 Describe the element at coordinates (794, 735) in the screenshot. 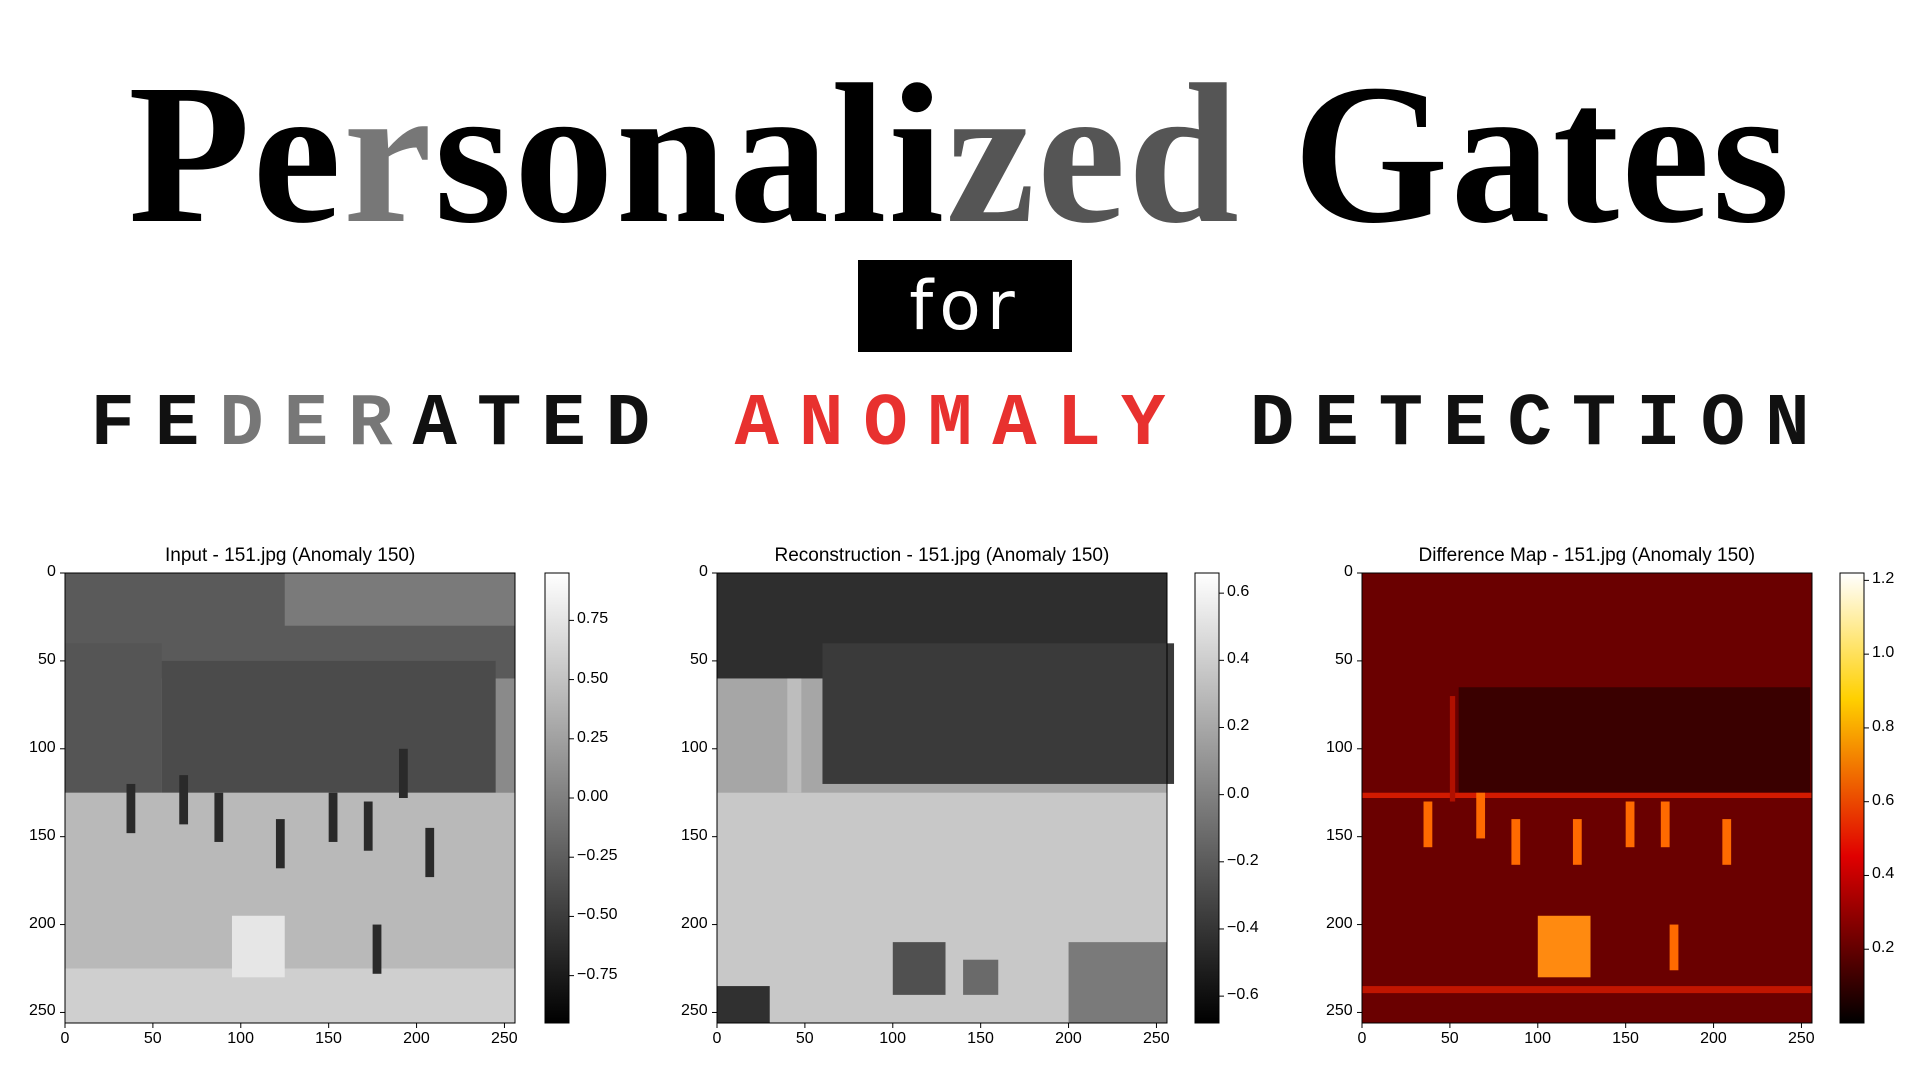

I see `recon-path` at that location.